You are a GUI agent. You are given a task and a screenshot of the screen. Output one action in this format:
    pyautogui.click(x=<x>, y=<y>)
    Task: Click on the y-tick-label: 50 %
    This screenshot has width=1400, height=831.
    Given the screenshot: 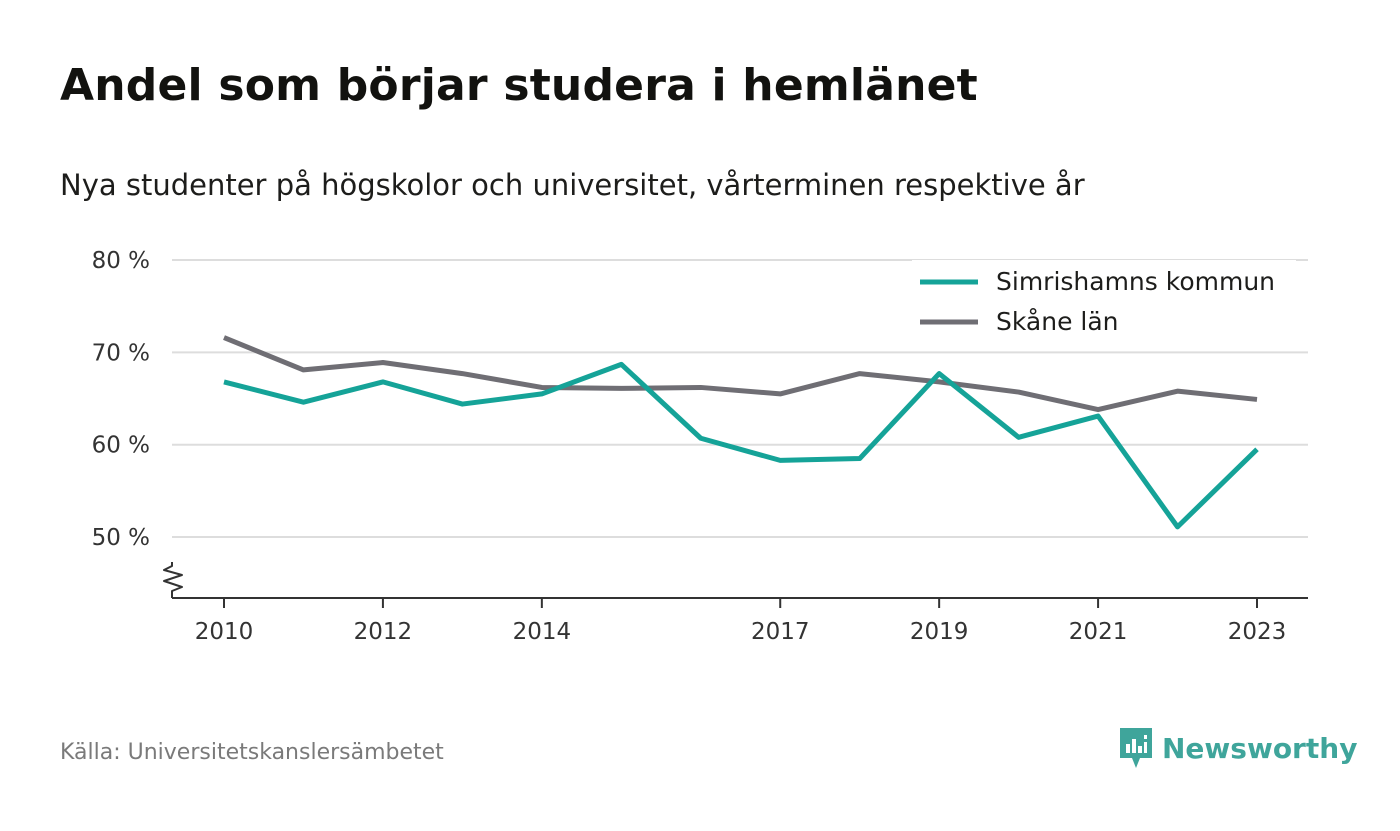 What is the action you would take?
    pyautogui.click(x=121, y=538)
    